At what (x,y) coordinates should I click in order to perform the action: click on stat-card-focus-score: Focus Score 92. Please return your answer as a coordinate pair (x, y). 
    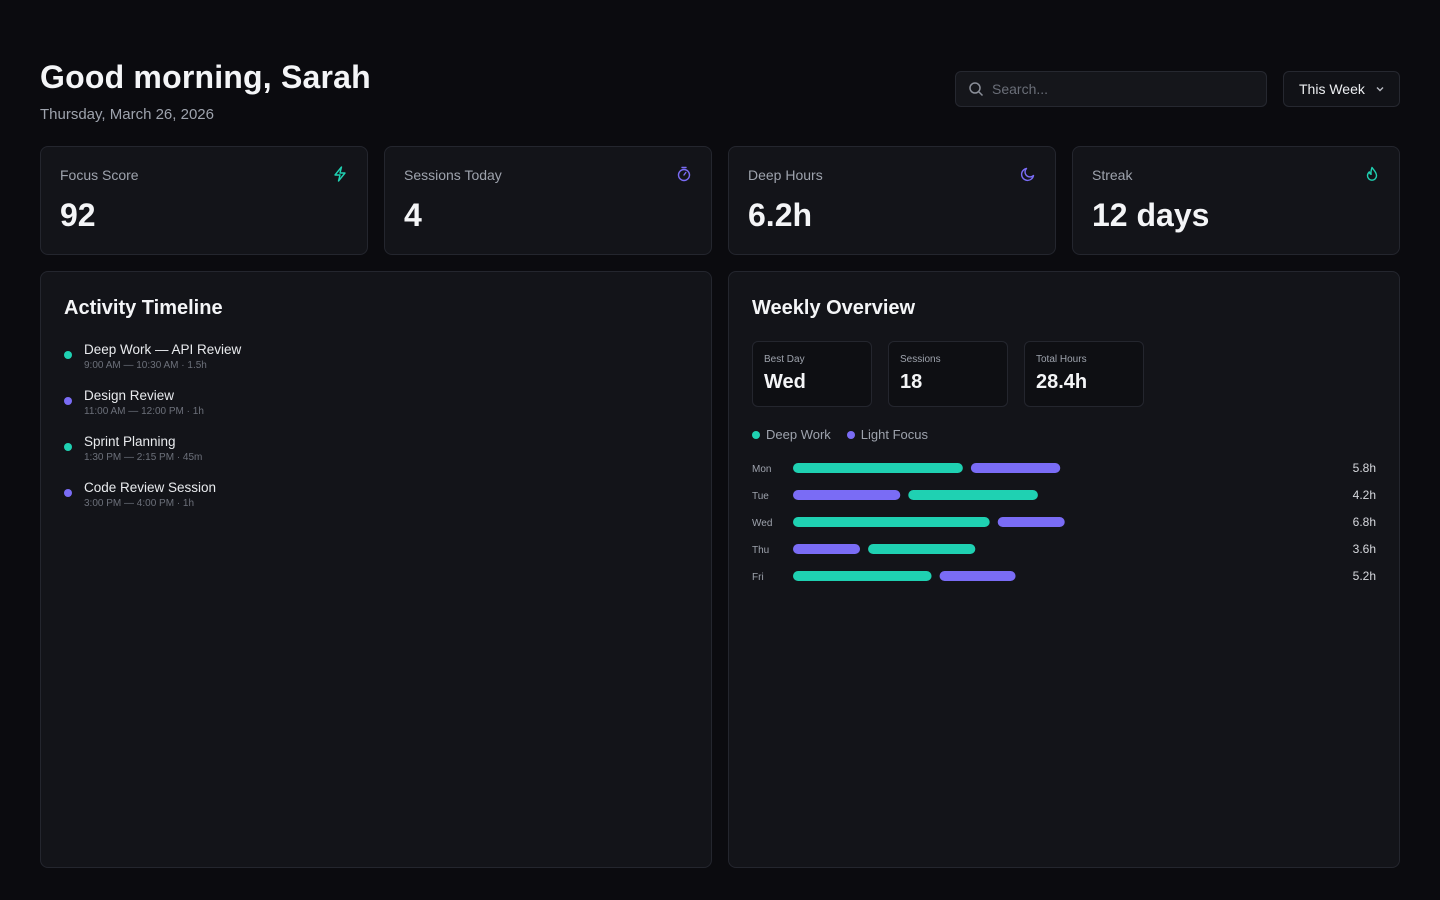
    Looking at the image, I should click on (204, 200).